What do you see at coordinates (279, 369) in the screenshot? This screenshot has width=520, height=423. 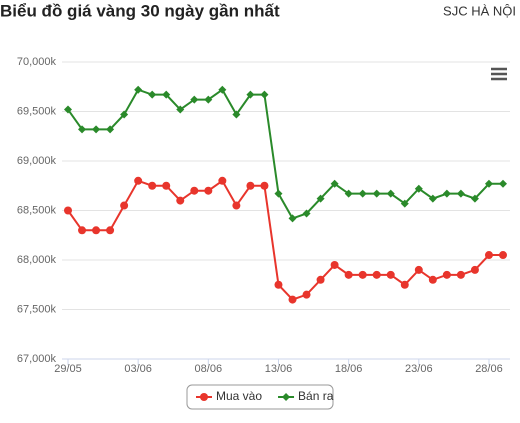 I see `x-tick-label: 13/06` at bounding box center [279, 369].